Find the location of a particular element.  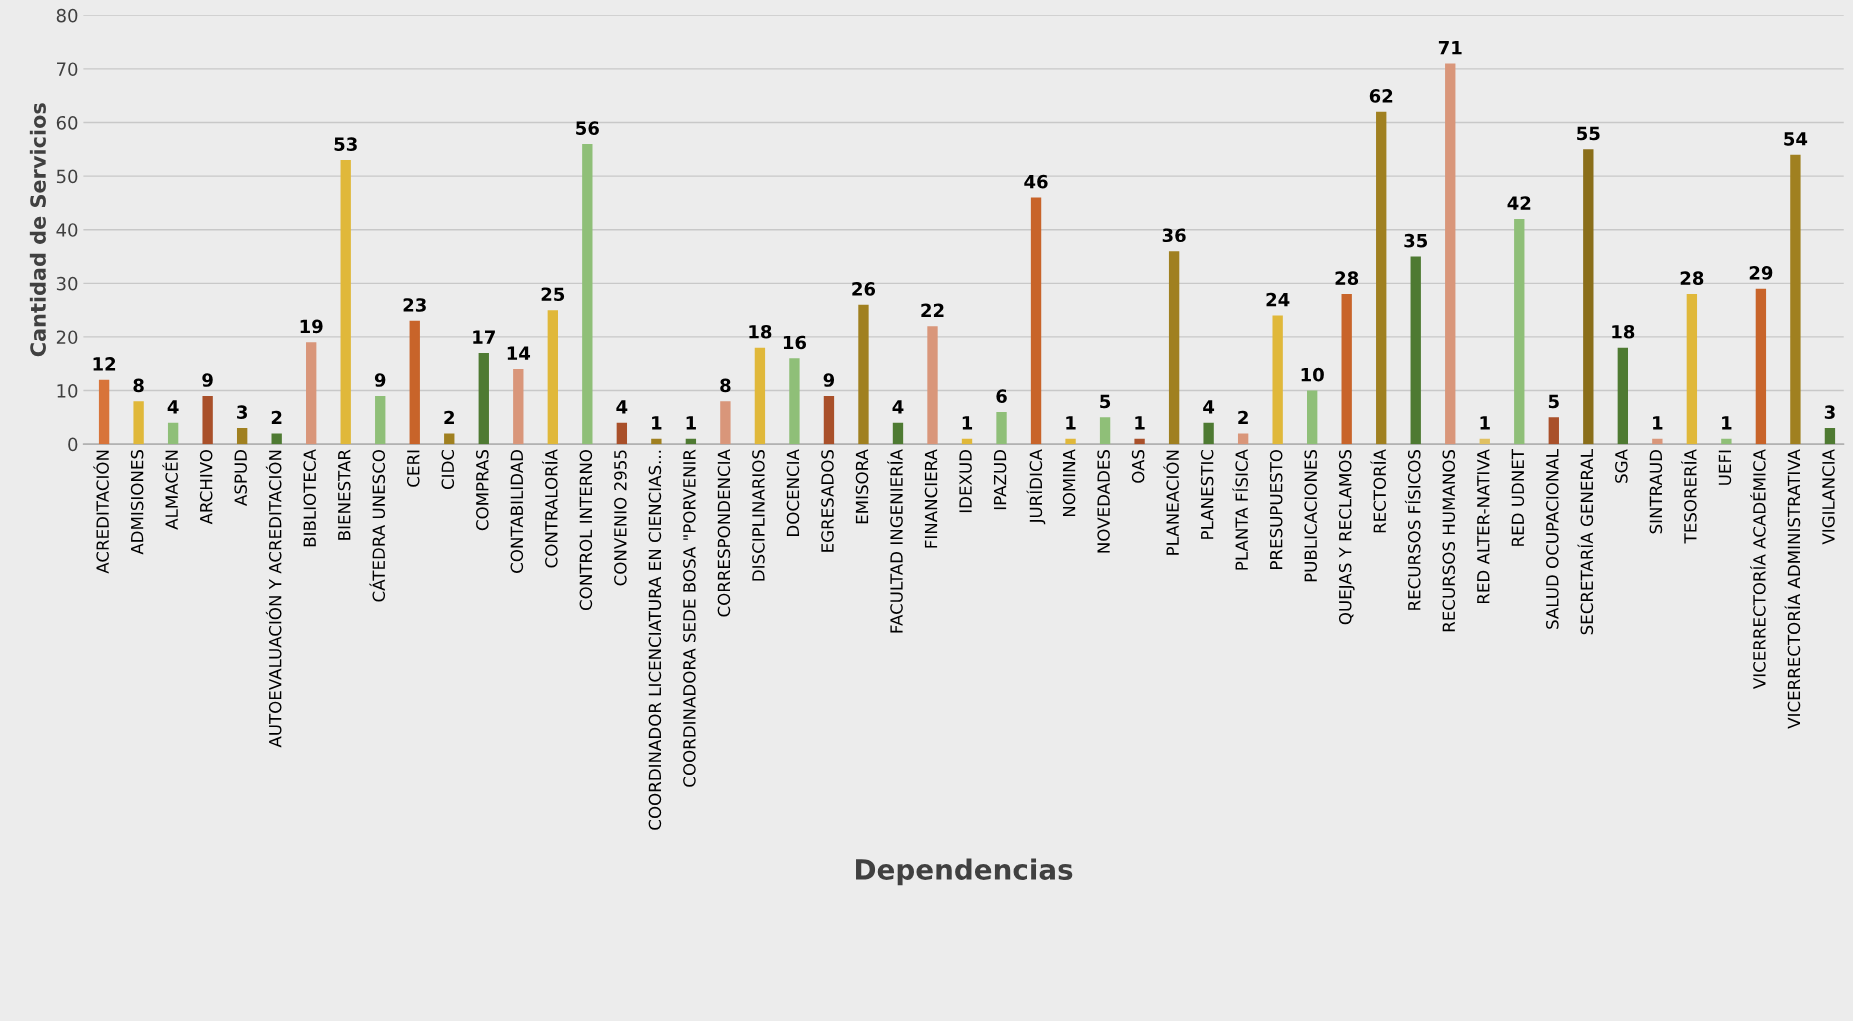

x-tick-label: CERI is located at coordinates (413, 468).